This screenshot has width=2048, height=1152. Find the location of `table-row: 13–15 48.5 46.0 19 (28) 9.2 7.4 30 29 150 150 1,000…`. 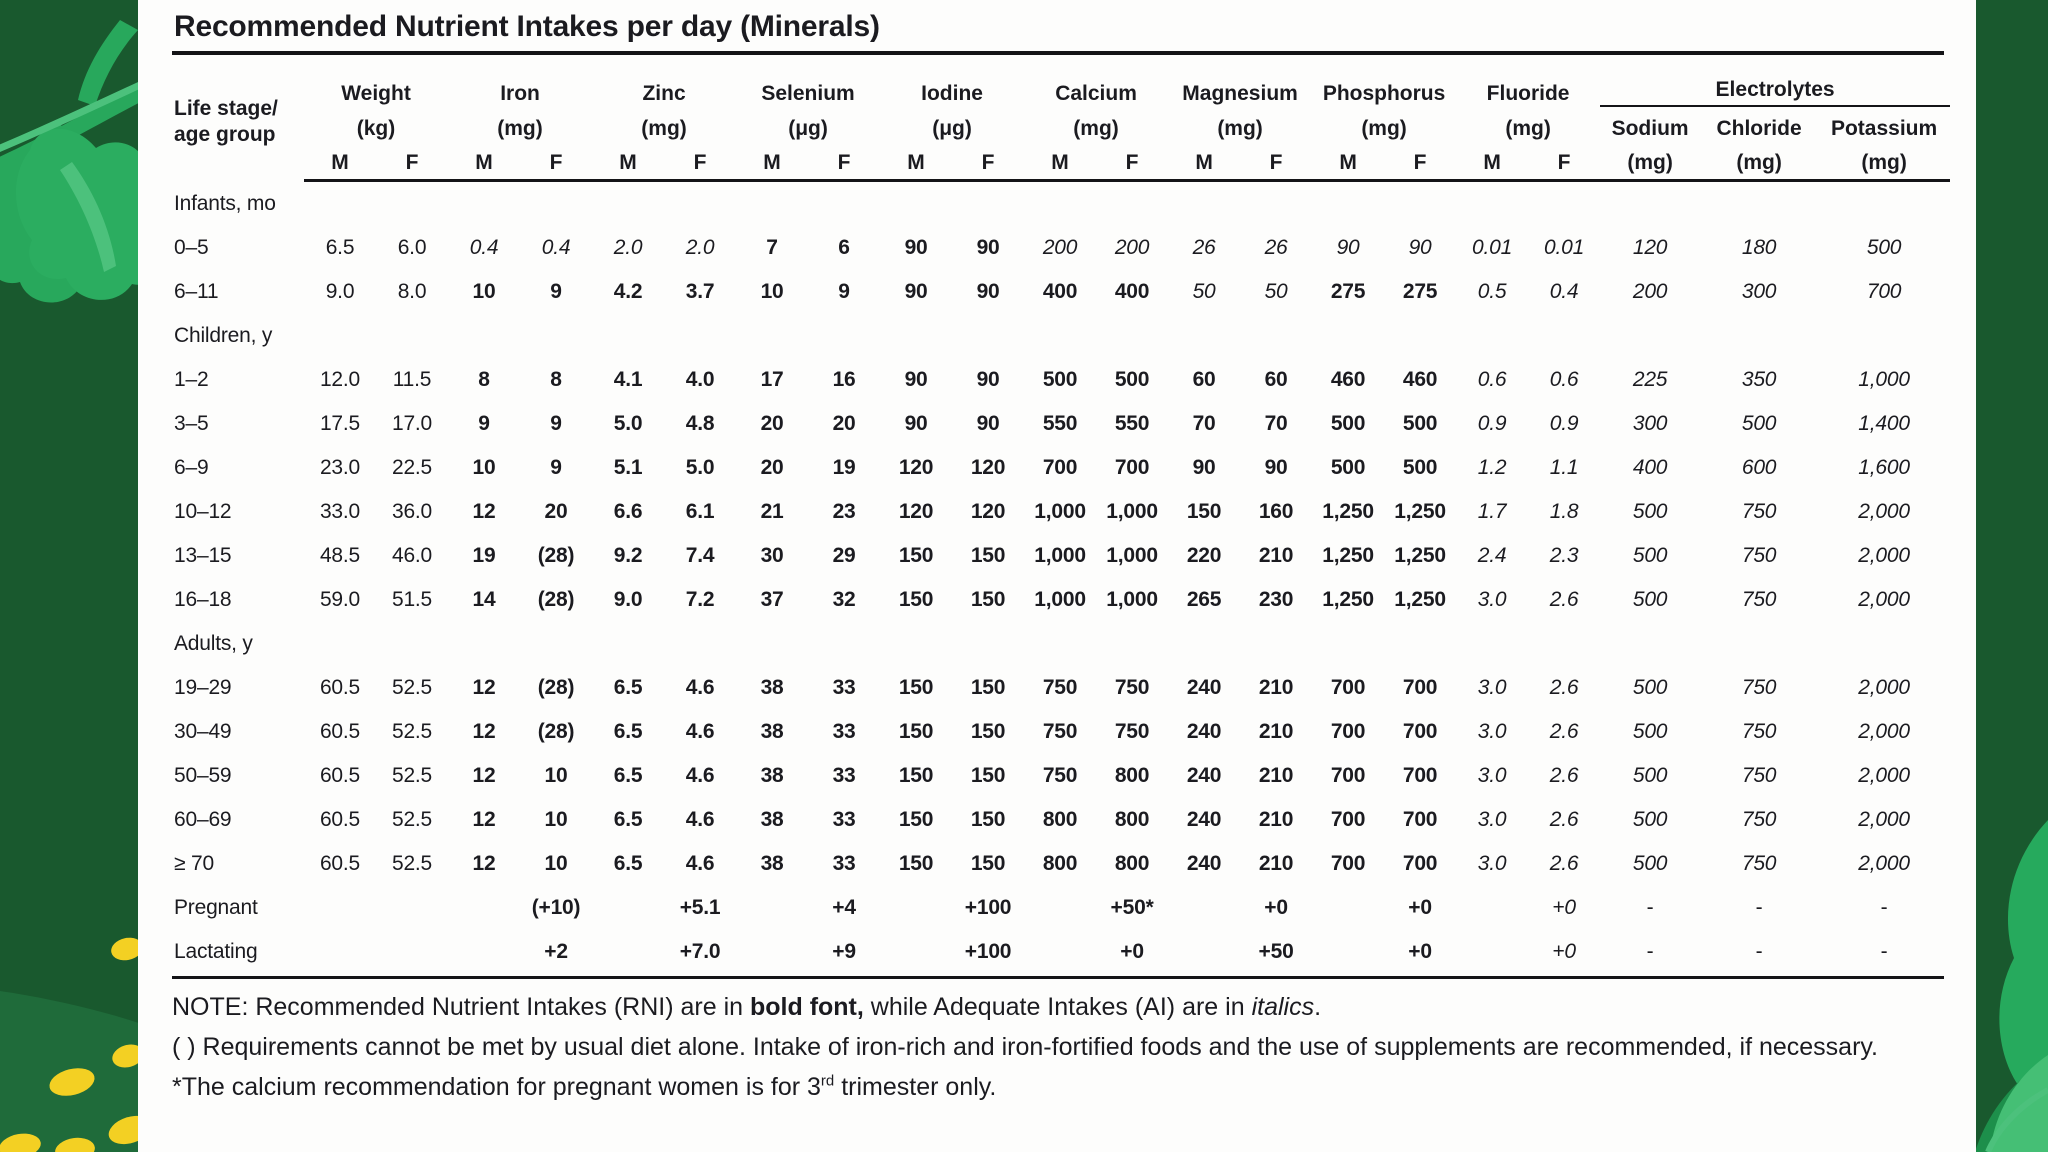

table-row: 13–15 48.5 46.0 19 (28) 9.2 7.4 30 29 150 150 1,000… is located at coordinates (1061, 556).